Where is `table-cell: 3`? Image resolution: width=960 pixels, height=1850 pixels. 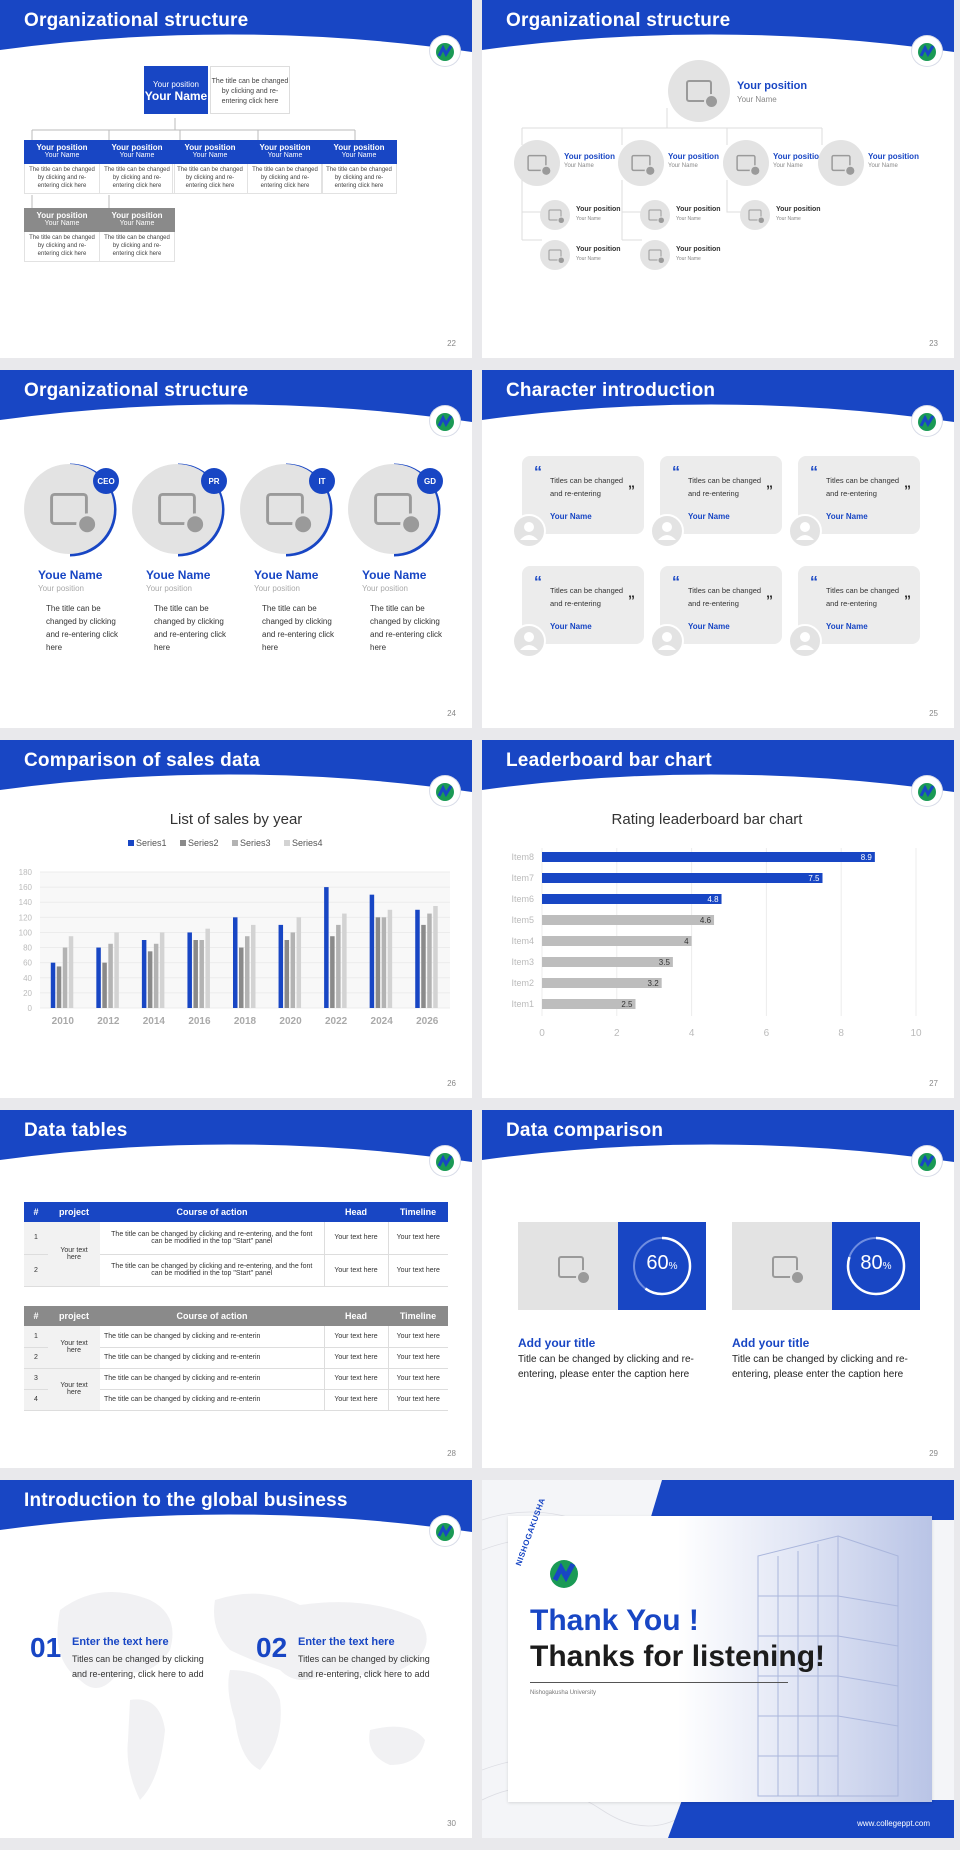 table-cell: 3 is located at coordinates (36, 1378).